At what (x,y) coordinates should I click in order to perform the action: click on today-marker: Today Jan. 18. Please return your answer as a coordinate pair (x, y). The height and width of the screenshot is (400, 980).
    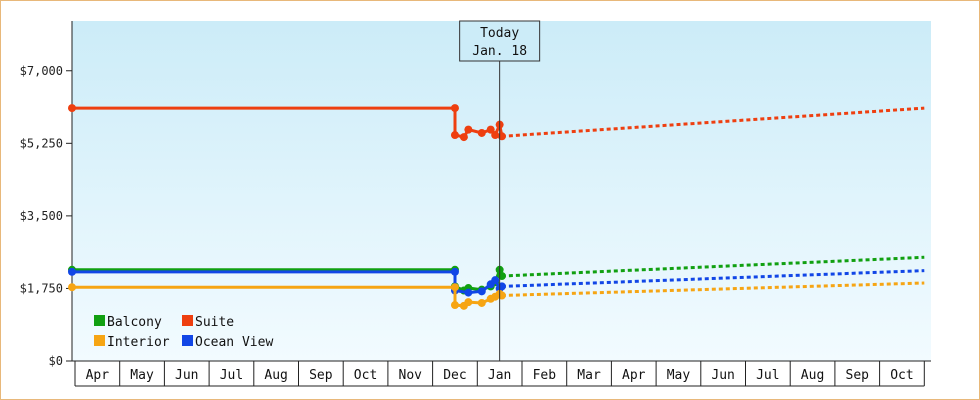
    Looking at the image, I should click on (500, 190).